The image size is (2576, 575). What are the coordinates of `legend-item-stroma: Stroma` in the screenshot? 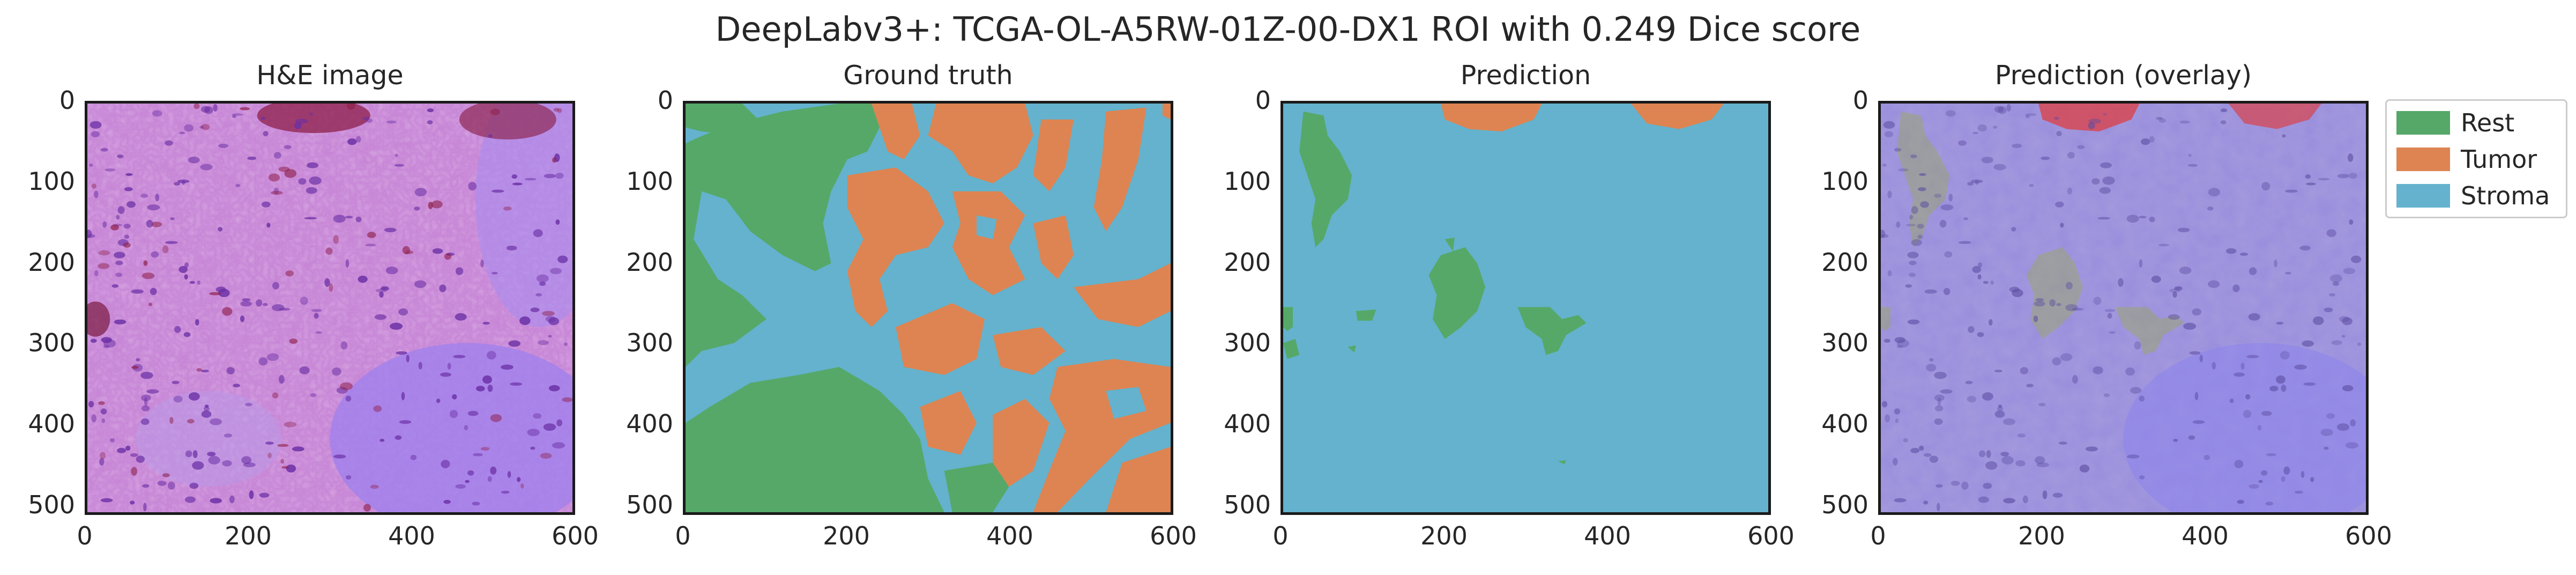 It's located at (2473, 195).